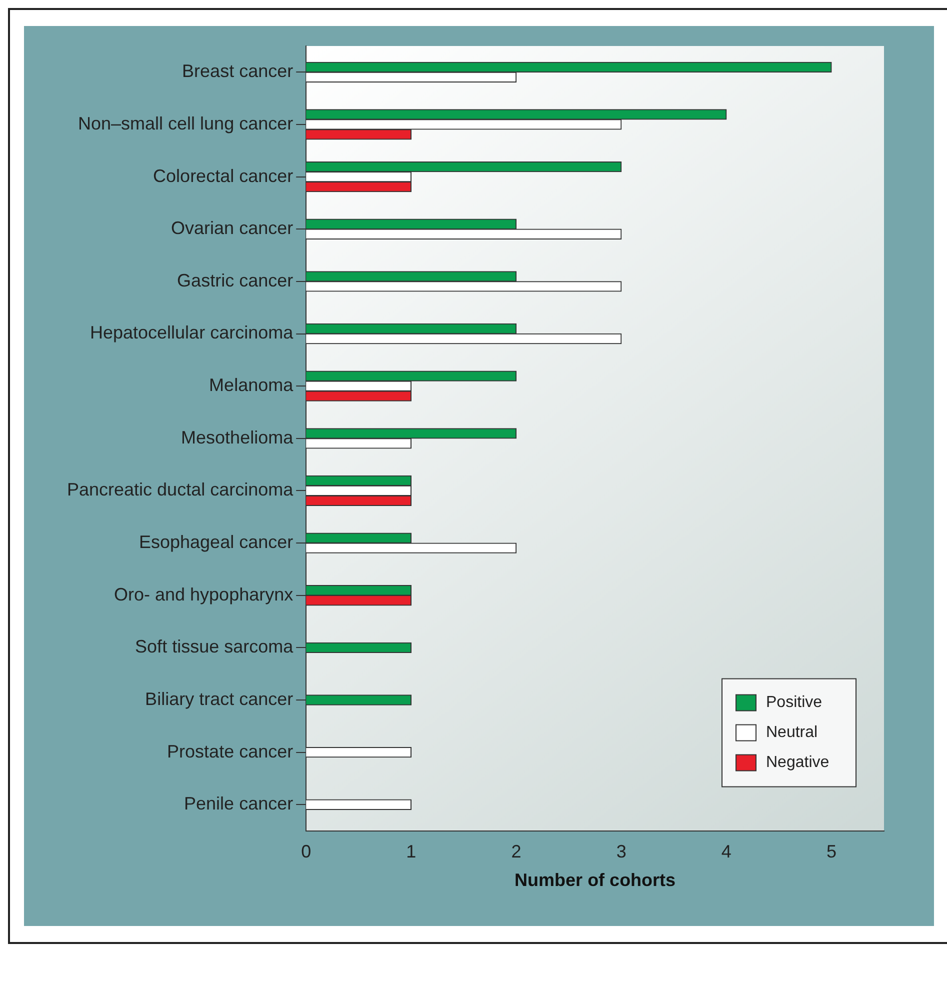  I want to click on y-tick-label: Prostate cancer, so click(230, 751).